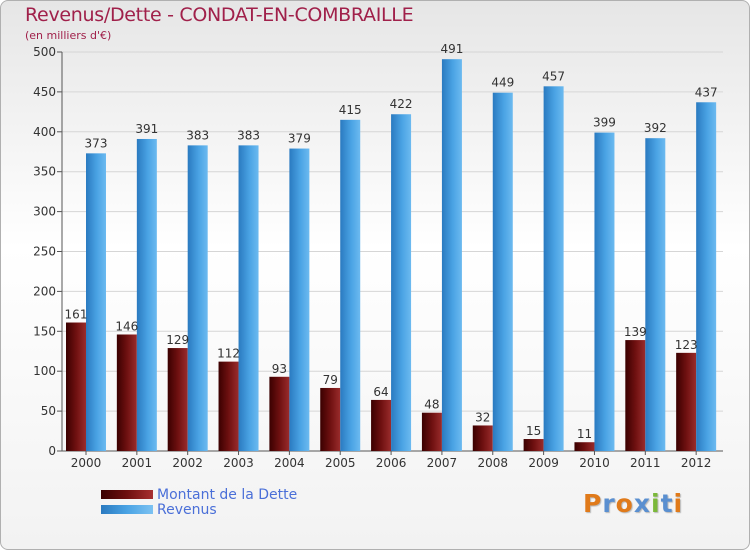 This screenshot has height=550, width=750. I want to click on data-label-revenus: 422, so click(401, 104).